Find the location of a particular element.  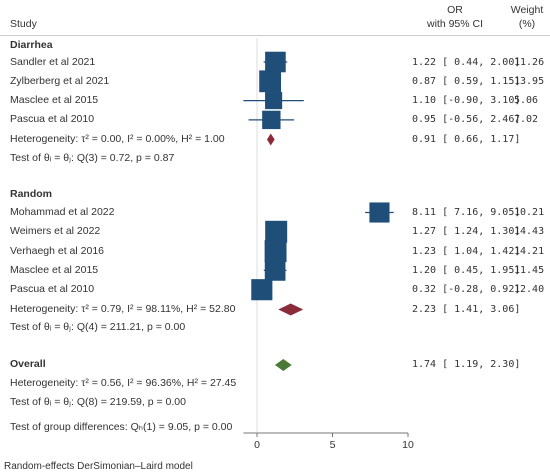

study-weight: 13.95 is located at coordinates (529, 81).